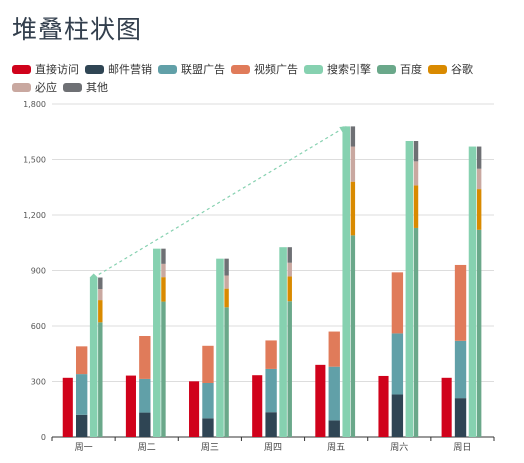  I want to click on legend: 直接访问 邮件营销 联盟广告 视频广告 搜索引擎 百度 谷歌必应 其他, so click(262, 78).